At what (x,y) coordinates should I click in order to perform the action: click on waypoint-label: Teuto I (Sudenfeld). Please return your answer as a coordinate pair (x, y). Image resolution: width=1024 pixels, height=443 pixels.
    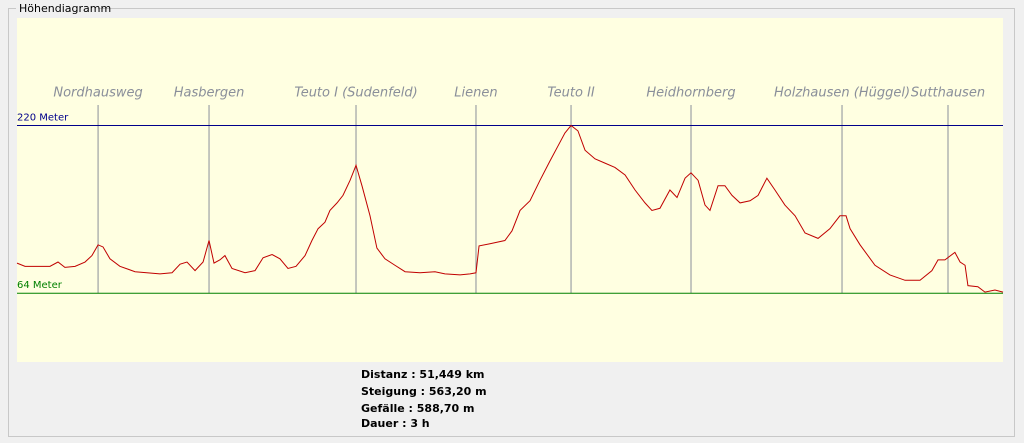
    Looking at the image, I should click on (355, 93).